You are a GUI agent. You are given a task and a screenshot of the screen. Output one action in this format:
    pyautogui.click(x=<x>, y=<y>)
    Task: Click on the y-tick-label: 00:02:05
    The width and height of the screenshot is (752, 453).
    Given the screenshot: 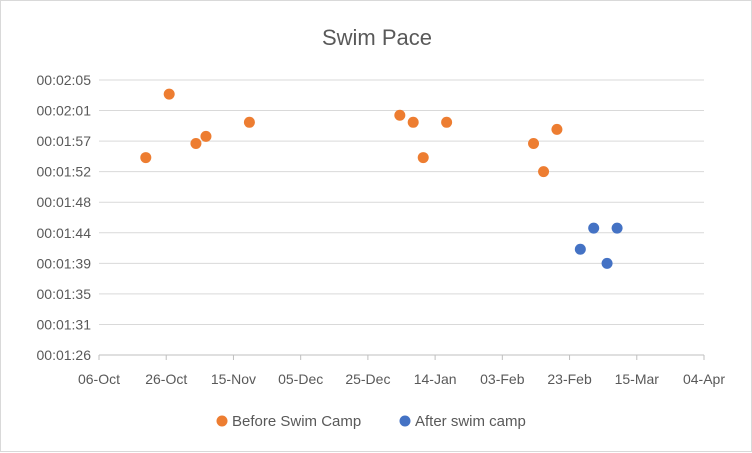 What is the action you would take?
    pyautogui.click(x=64, y=80)
    